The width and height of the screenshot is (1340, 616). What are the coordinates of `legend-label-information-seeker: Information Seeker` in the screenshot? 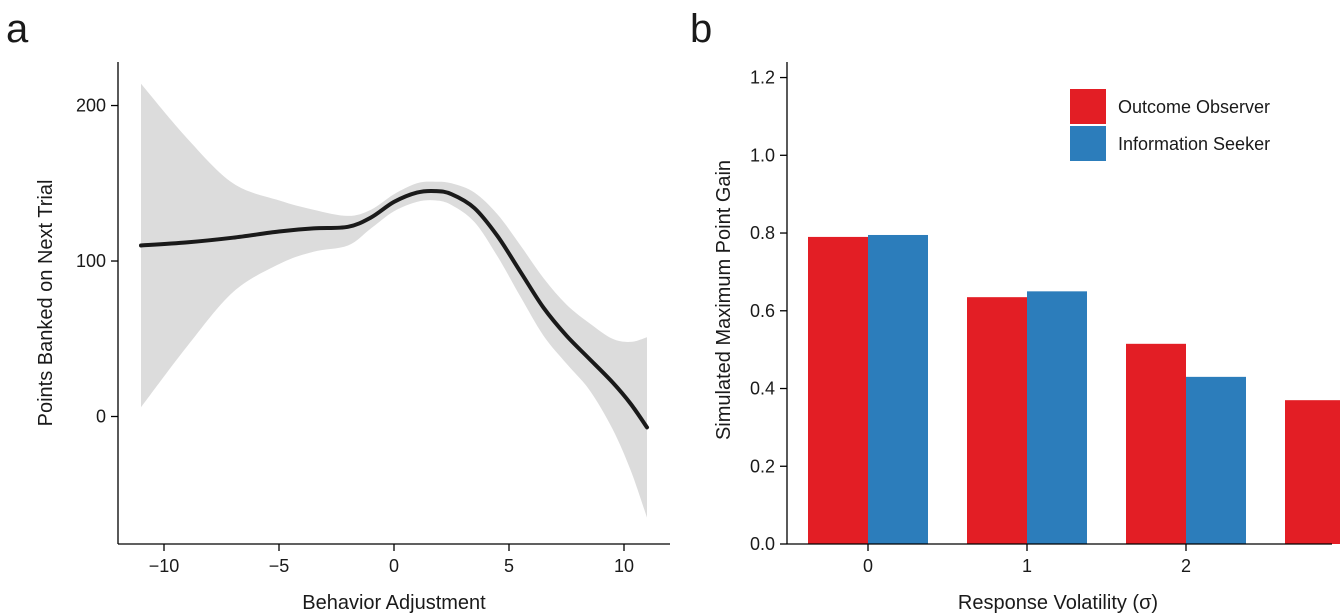 It's located at (1194, 144).